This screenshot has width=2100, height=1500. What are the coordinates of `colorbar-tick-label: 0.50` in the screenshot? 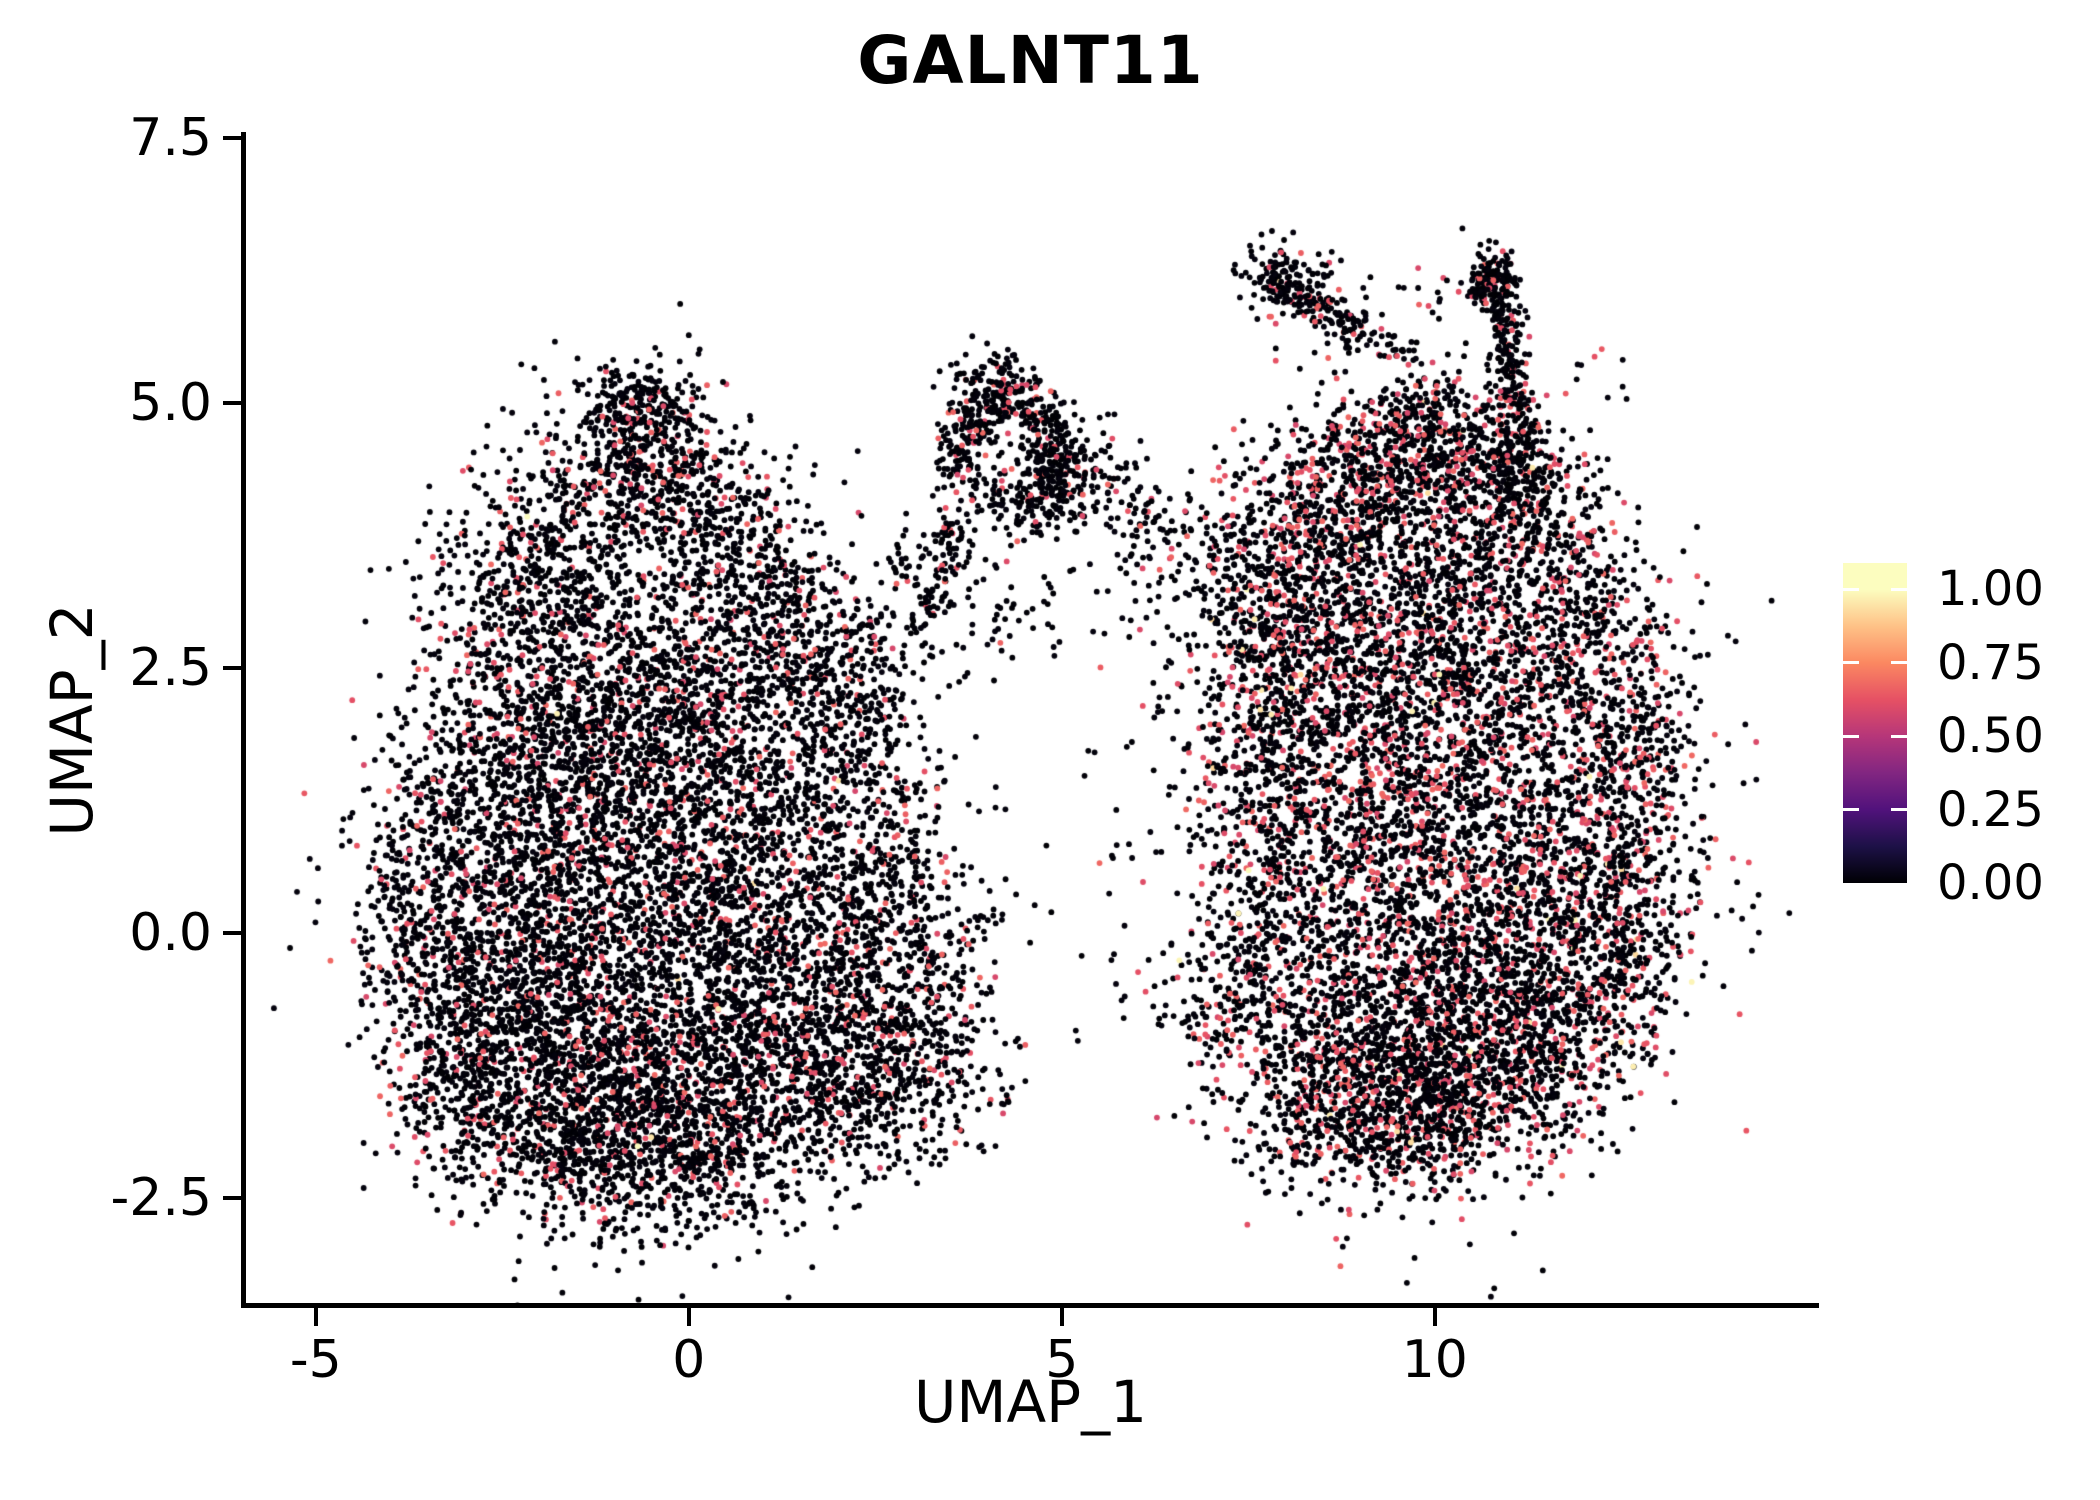 It's located at (1990, 736).